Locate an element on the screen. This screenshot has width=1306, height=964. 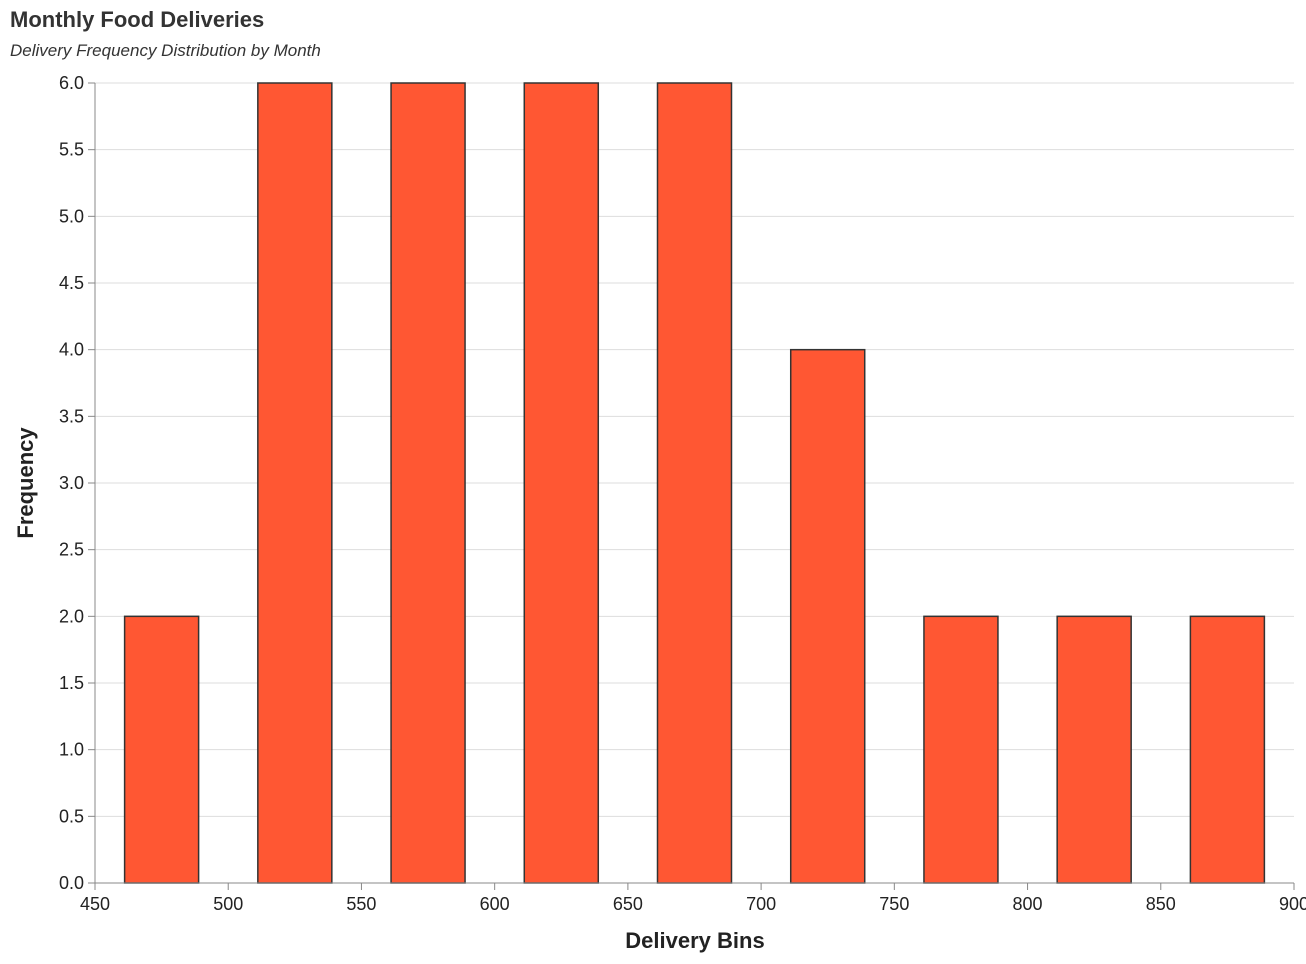
x-tick-label: 450 is located at coordinates (95, 904).